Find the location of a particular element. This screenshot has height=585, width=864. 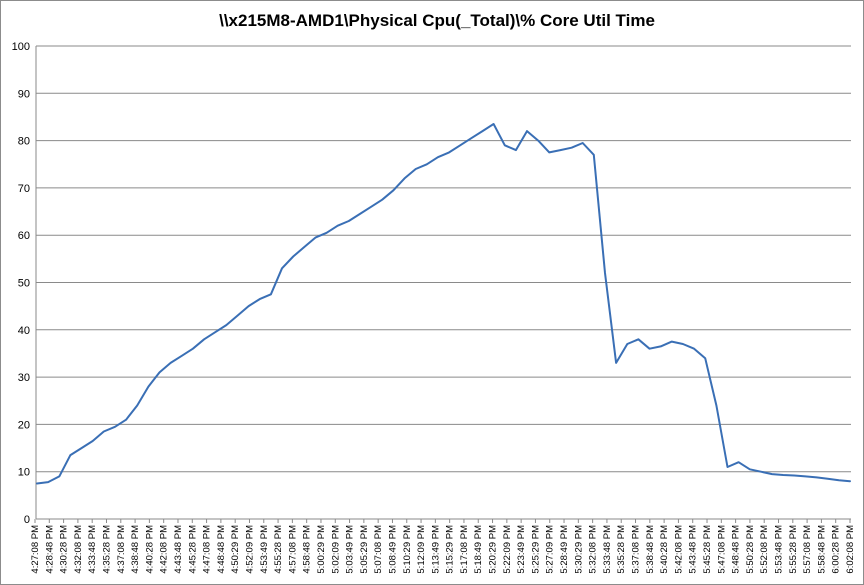

x-tick-label: 4:42:08 PM is located at coordinates (164, 549).